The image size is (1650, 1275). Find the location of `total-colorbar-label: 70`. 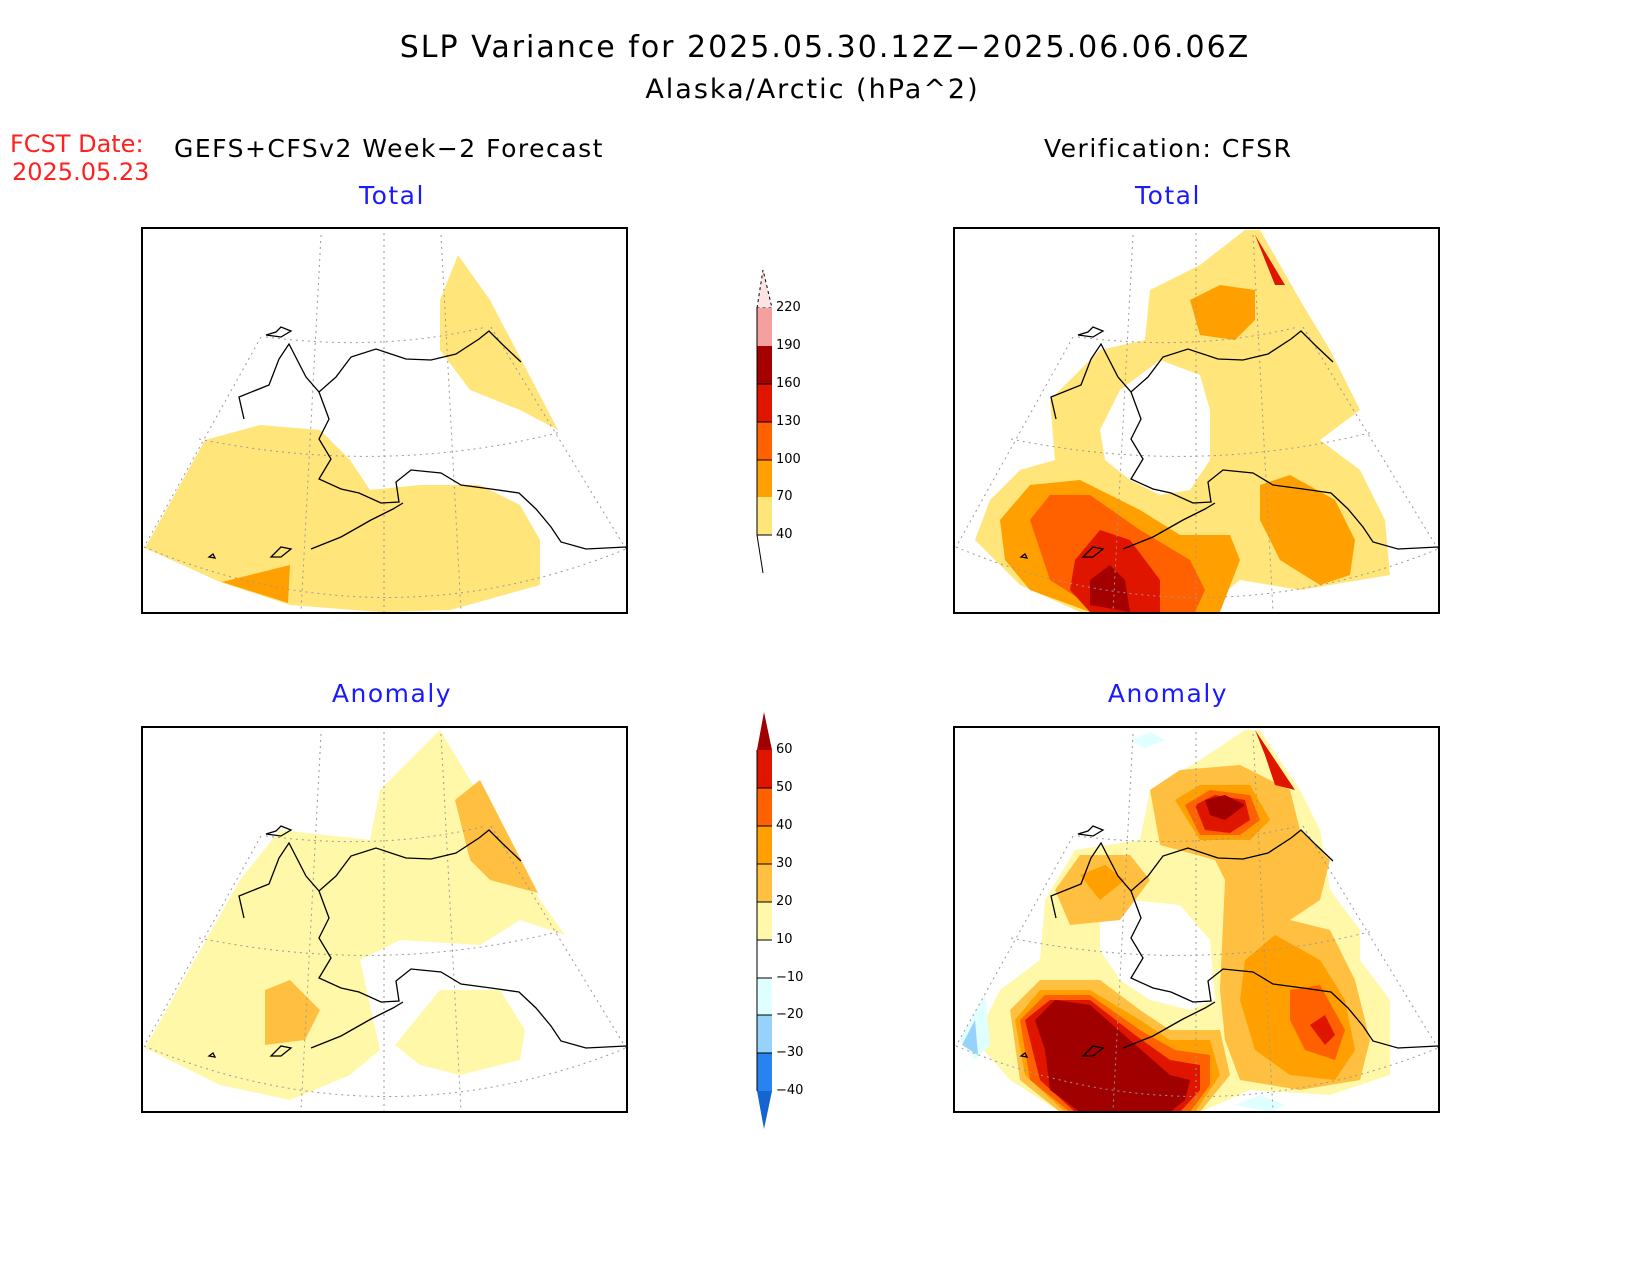

total-colorbar-label: 70 is located at coordinates (784, 496).